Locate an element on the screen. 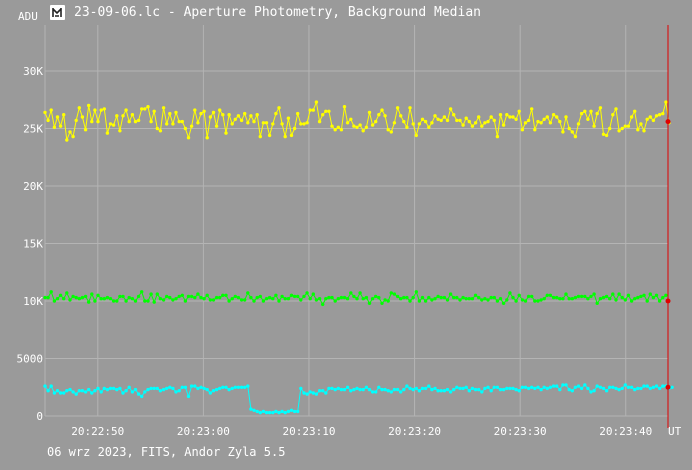  y-axis-ticks: 0 5000 10K 15K 20K 25K 30K is located at coordinates (30, 244).